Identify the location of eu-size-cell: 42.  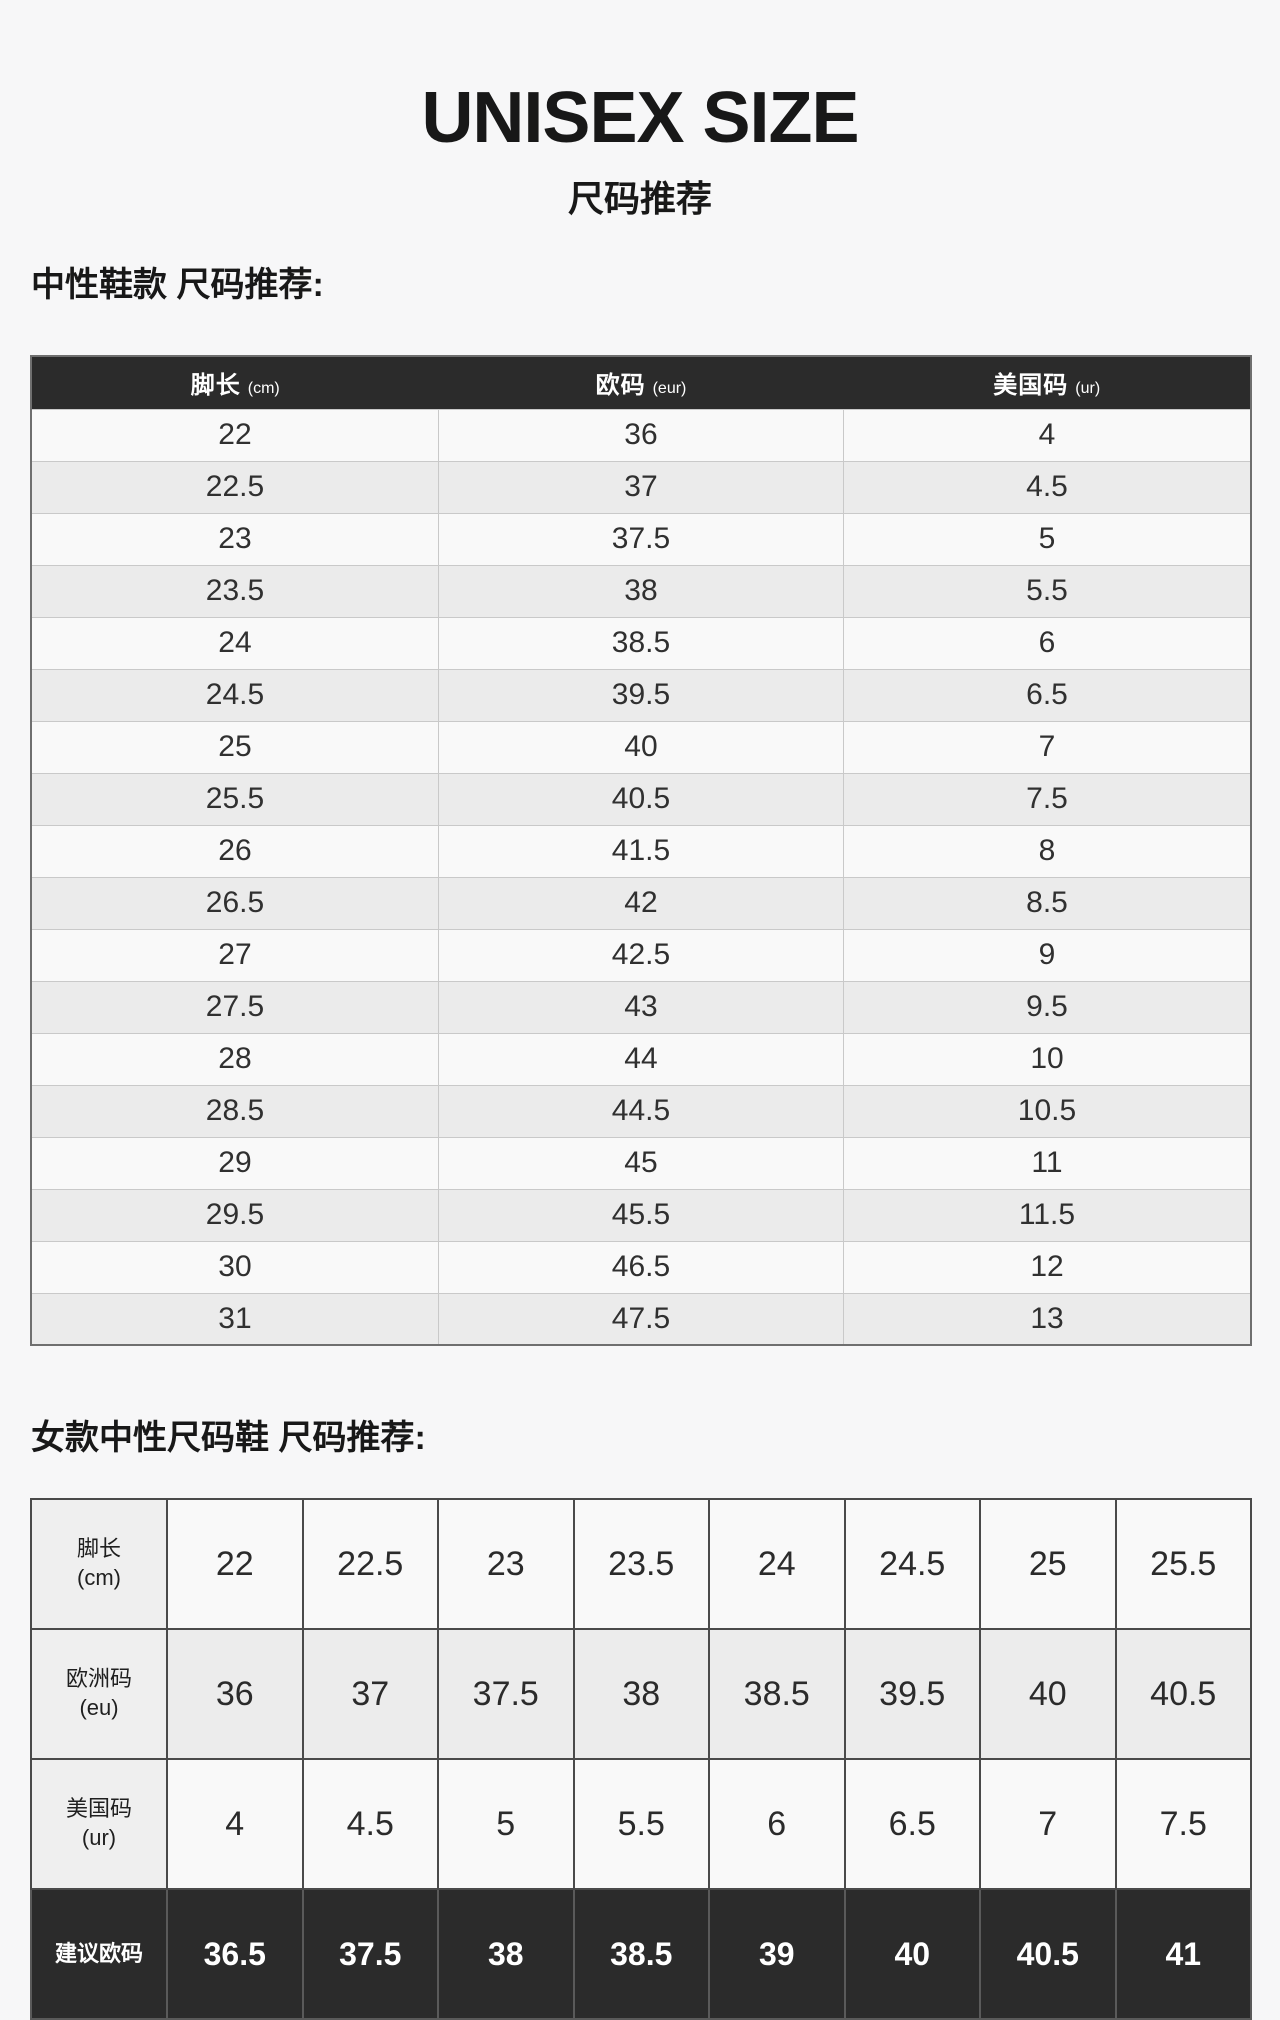
(641, 903).